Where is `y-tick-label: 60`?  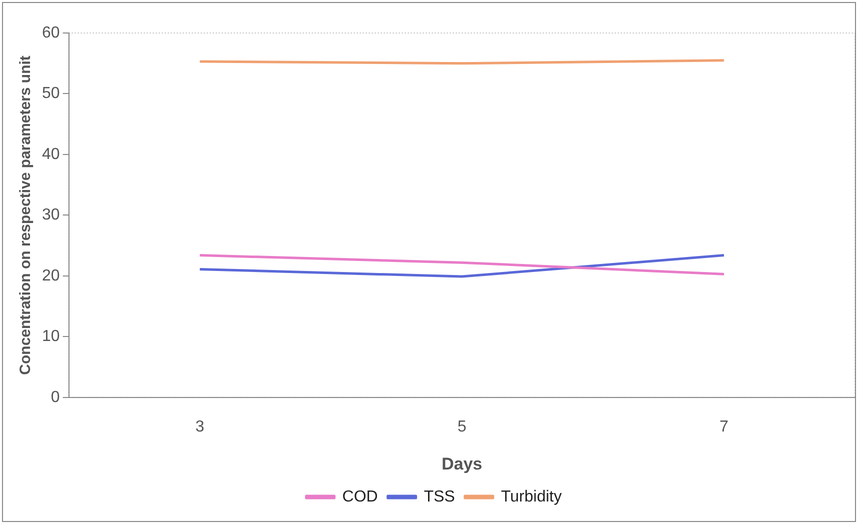
y-tick-label: 60 is located at coordinates (51, 33).